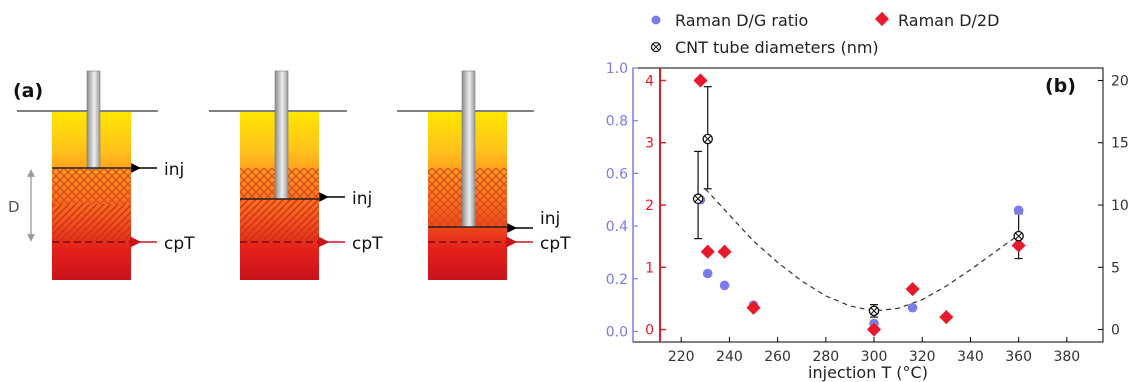 The height and width of the screenshot is (382, 1129). Describe the element at coordinates (555, 244) in the screenshot. I see `critical-label-3: cpT` at that location.